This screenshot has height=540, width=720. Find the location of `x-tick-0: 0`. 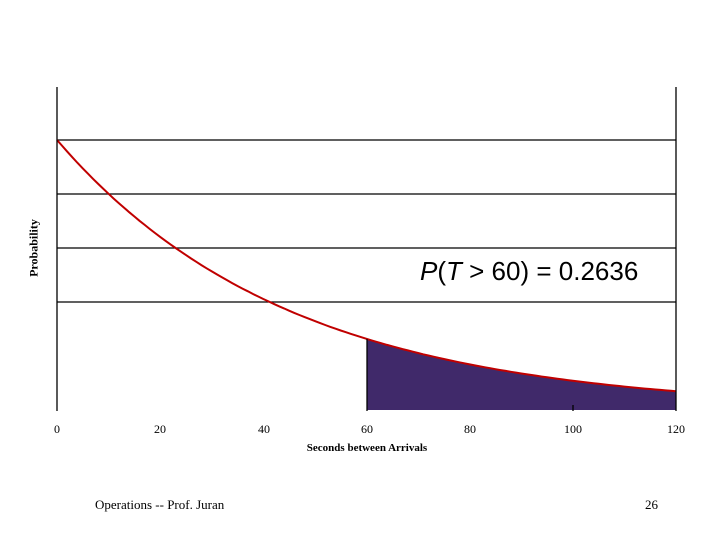

x-tick-0: 0 is located at coordinates (57, 429).